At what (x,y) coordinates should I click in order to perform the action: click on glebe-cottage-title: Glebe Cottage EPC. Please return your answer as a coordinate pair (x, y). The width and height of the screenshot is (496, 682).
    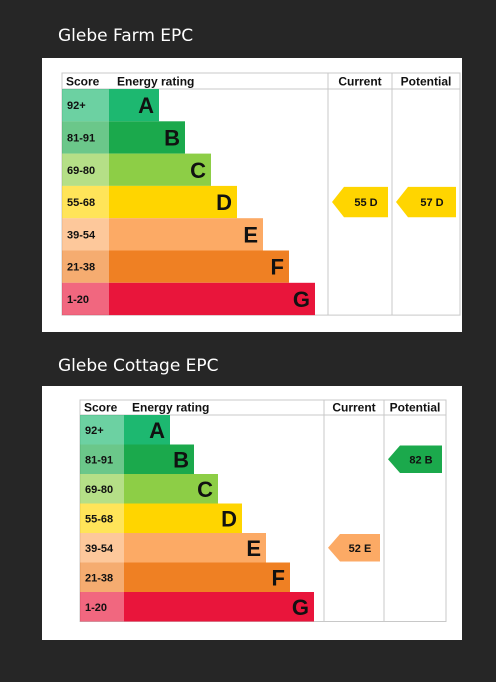
    Looking at the image, I should click on (138, 366).